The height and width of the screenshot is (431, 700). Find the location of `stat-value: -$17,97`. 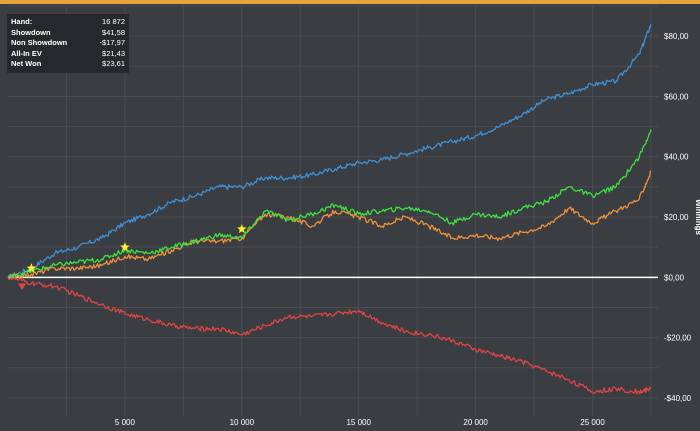

stat-value: -$17,97 is located at coordinates (112, 43).